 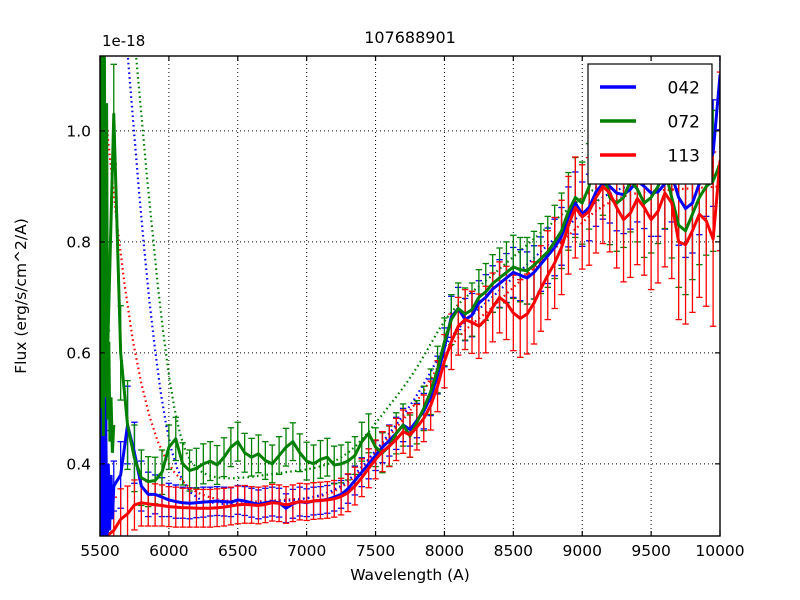 I want to click on x-tick-label: 7500, so click(x=375, y=551).